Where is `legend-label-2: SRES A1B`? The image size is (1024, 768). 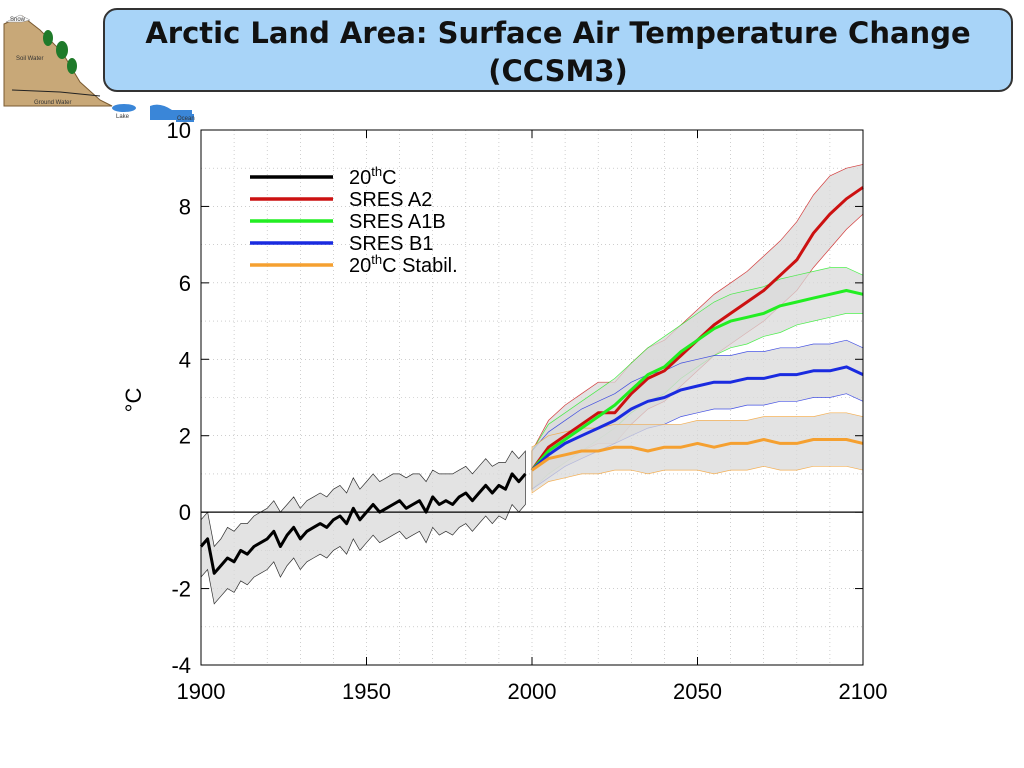
legend-label-2: SRES A1B is located at coordinates (397, 222).